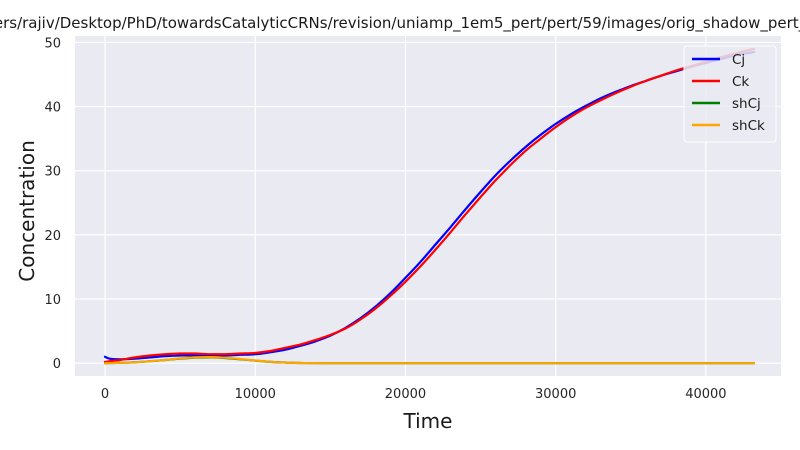  What do you see at coordinates (52, 204) in the screenshot?
I see `y-tick-labels: 0 10 20 30 40 50` at bounding box center [52, 204].